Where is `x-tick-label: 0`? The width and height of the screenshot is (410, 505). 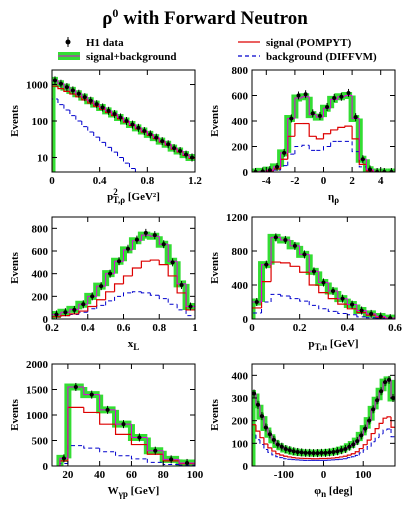
x-tick-label: 0 is located at coordinates (52, 181).